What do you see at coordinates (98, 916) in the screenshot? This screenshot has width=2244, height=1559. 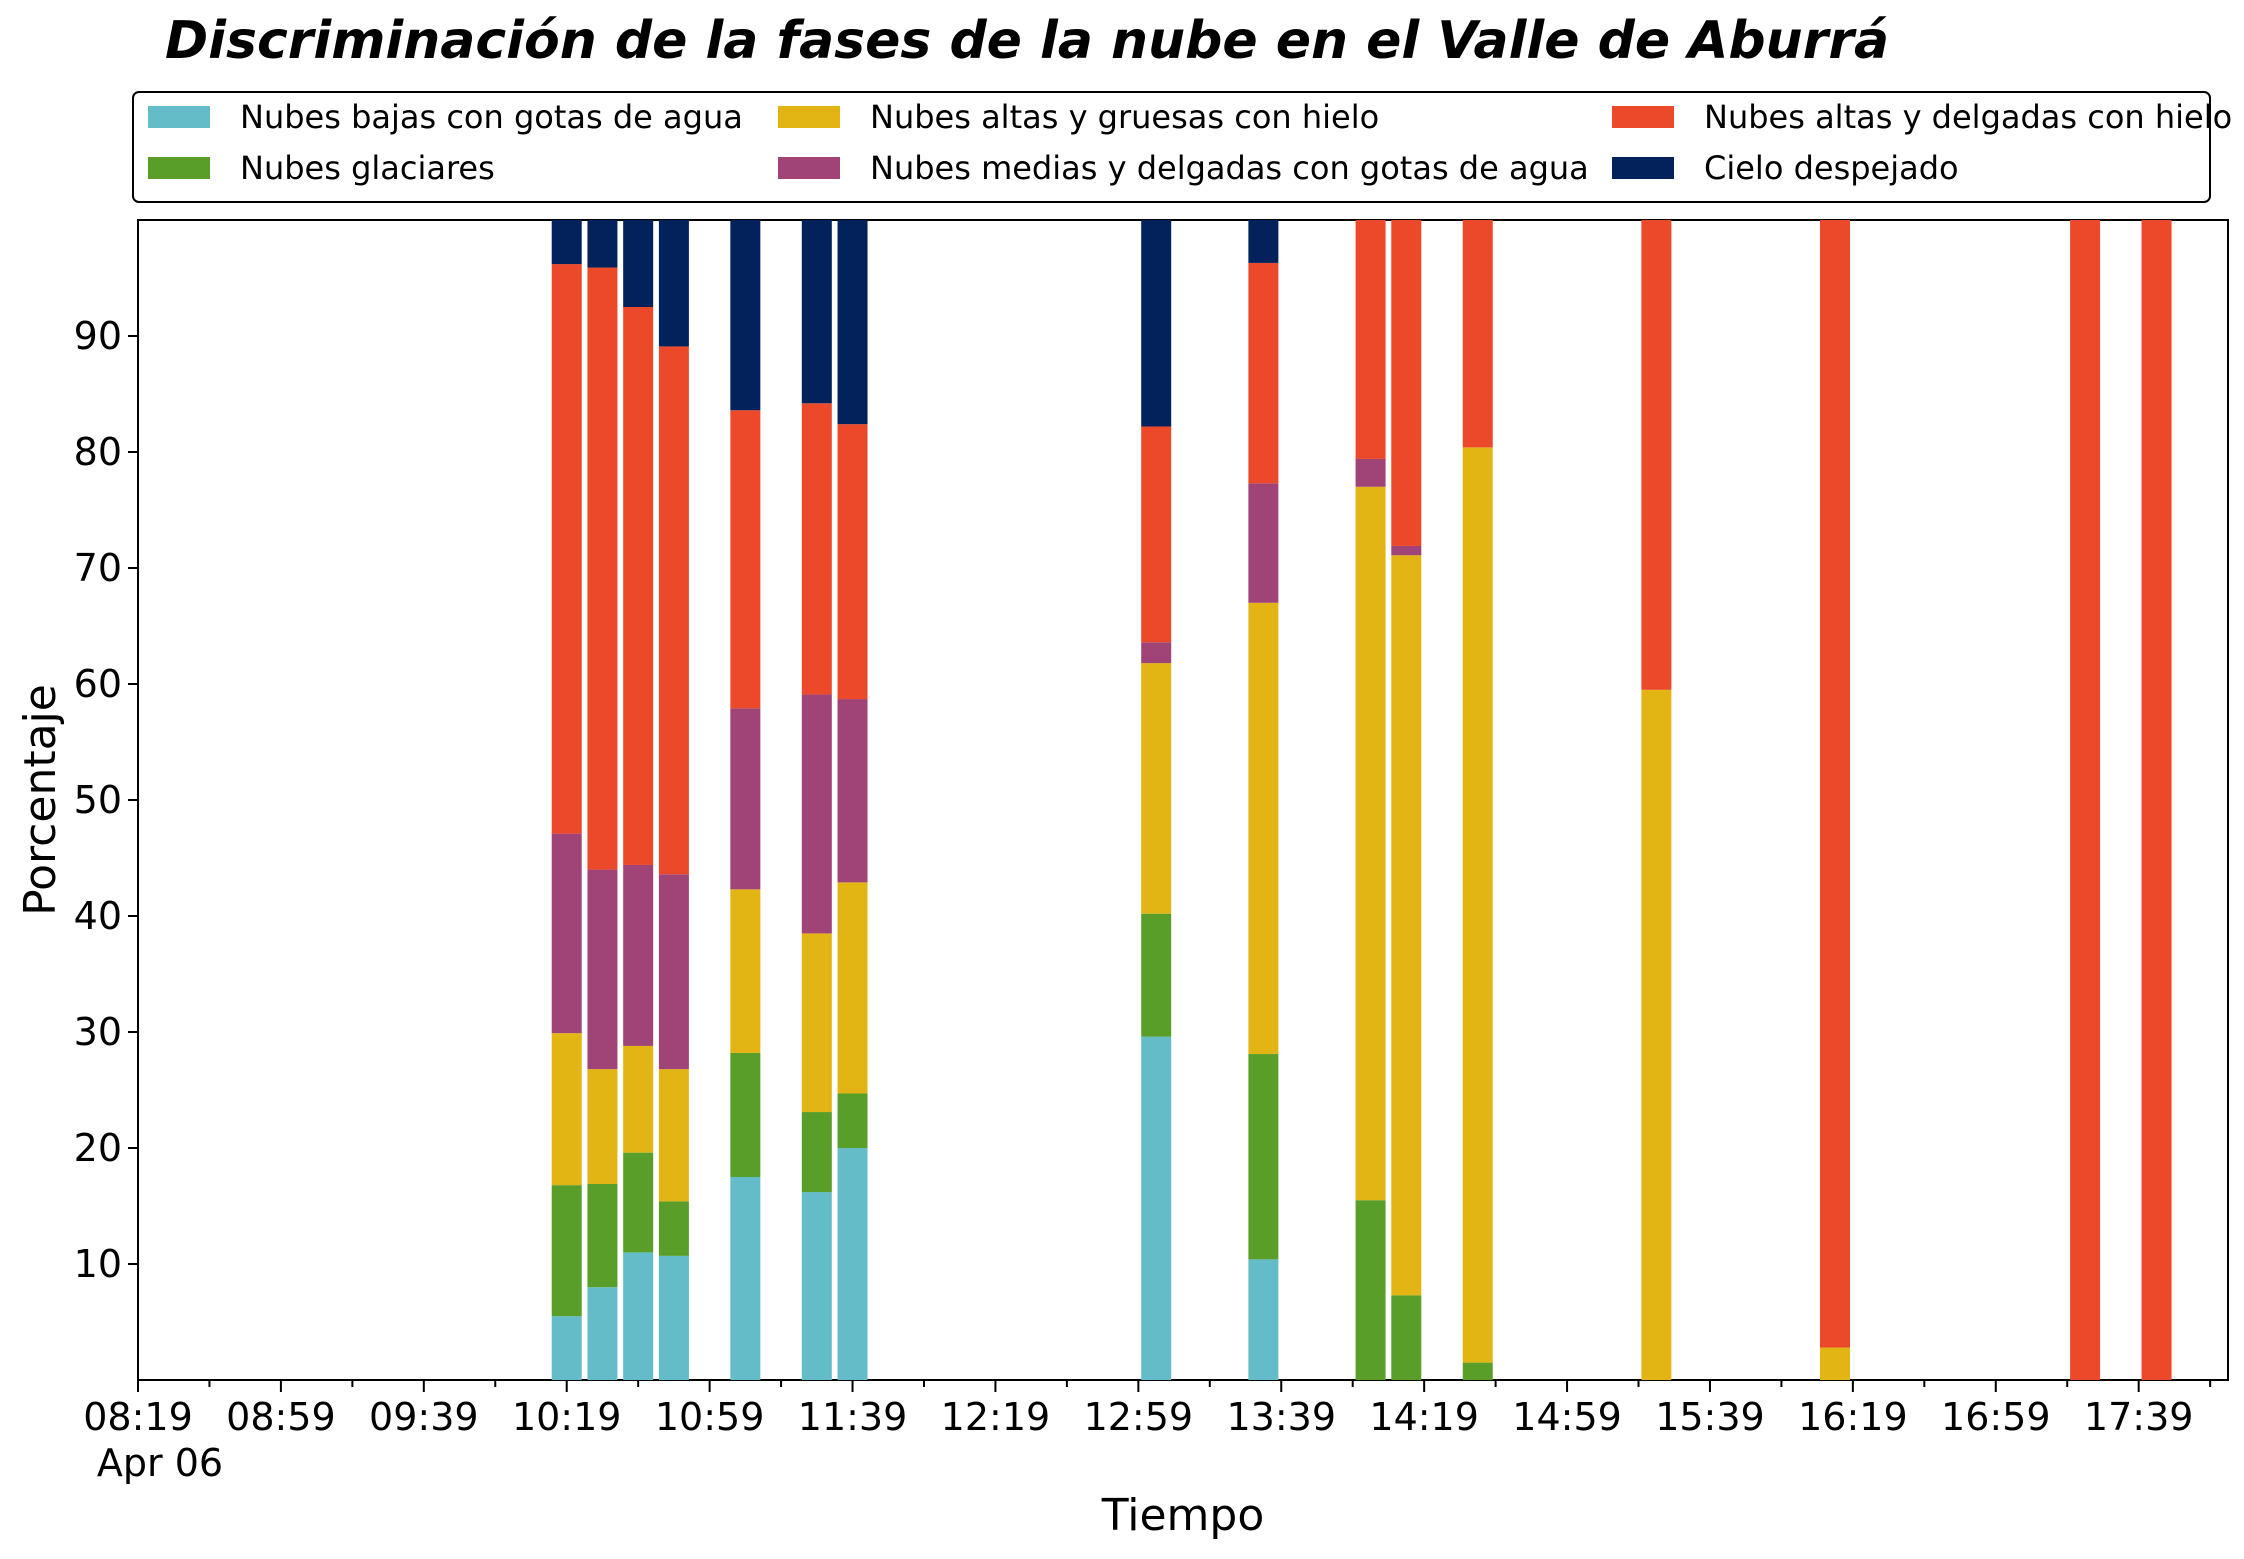 I see `y-tick-label: 40` at bounding box center [98, 916].